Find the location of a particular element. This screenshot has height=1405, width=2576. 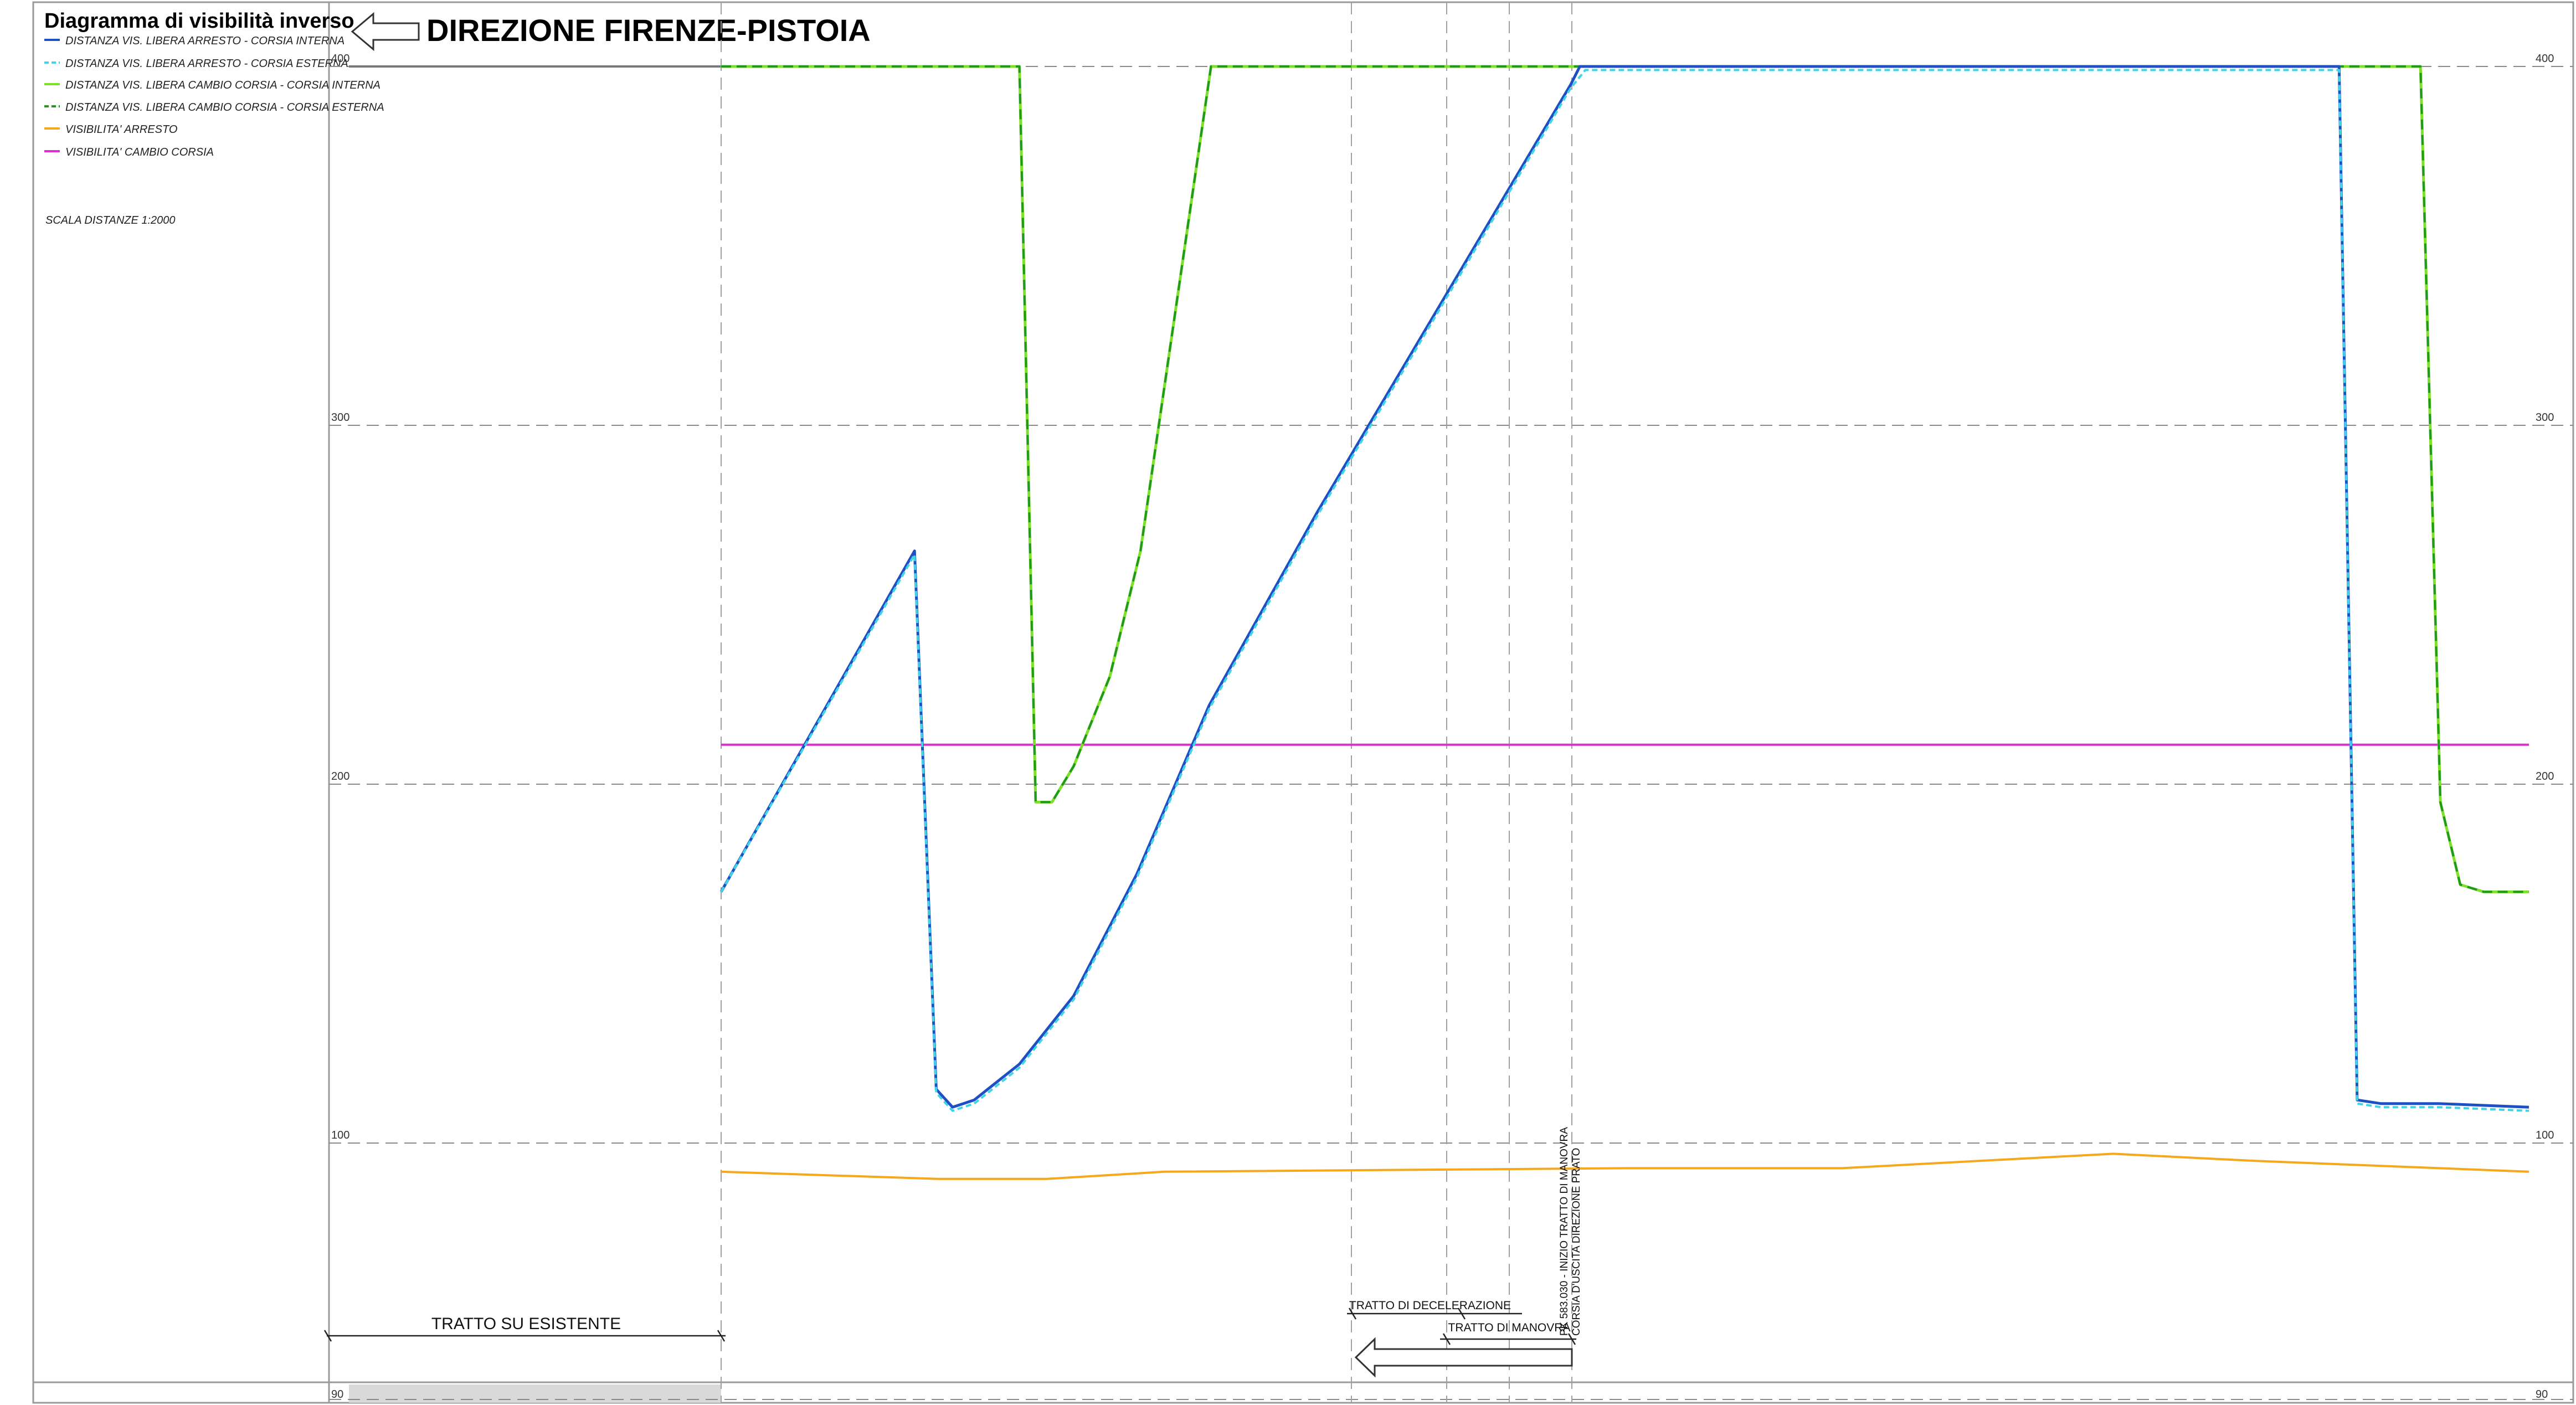

legend-label: VISIBILITA' ARRESTO is located at coordinates (121, 129).